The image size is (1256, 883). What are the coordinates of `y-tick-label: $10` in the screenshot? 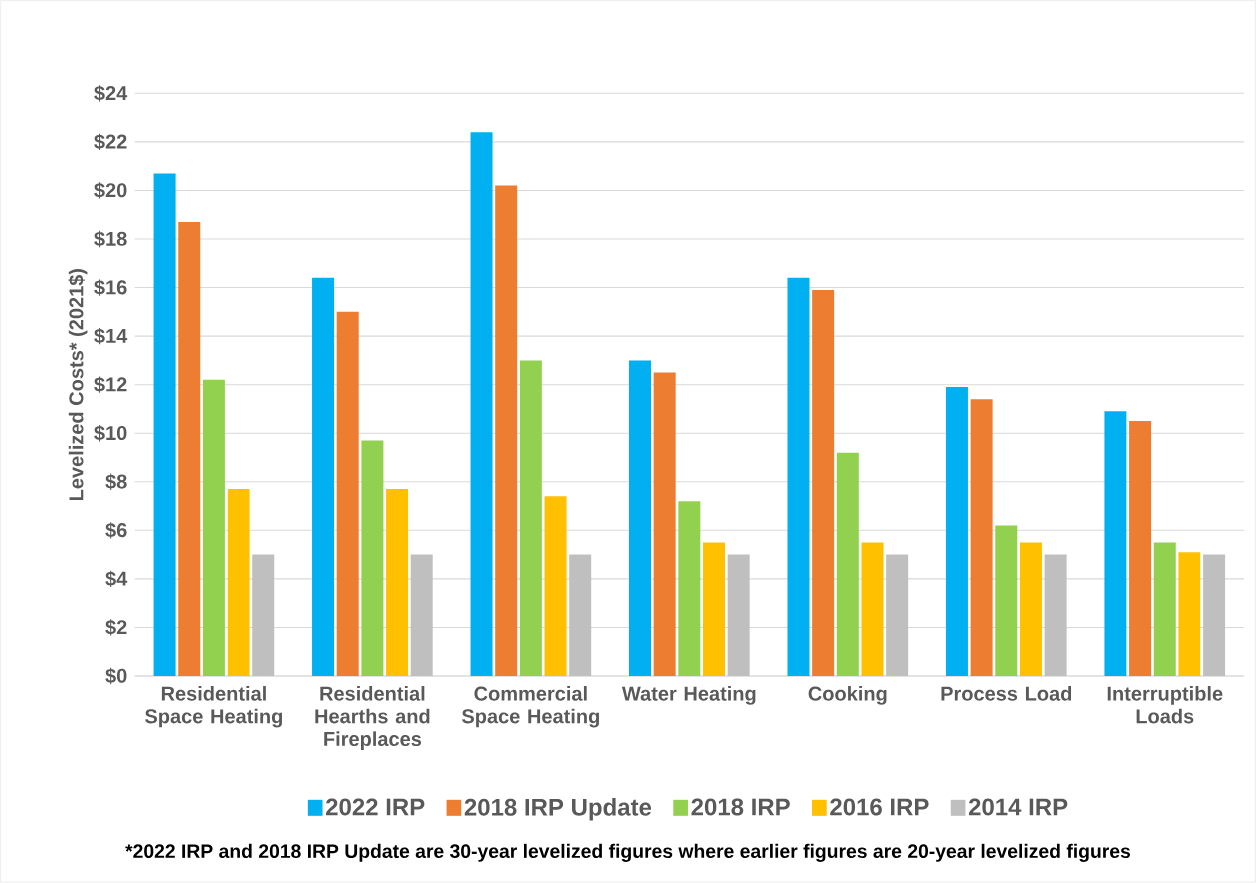 It's located at (110, 433).